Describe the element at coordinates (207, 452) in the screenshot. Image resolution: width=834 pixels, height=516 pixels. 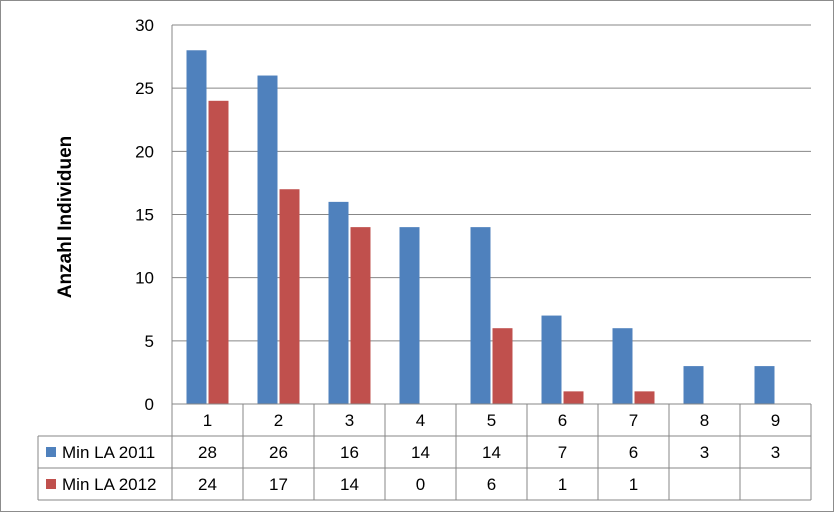
I see `table-cell-value: 28` at that location.